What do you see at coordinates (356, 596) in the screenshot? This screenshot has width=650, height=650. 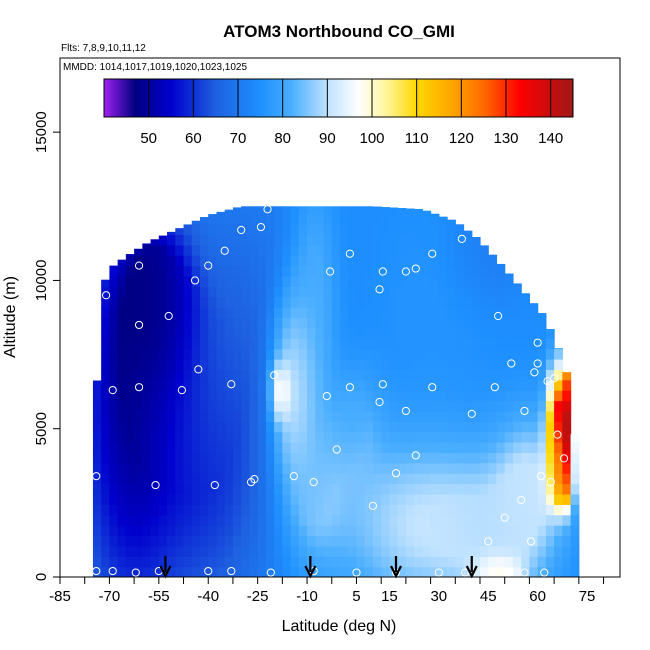 I see `x-tick-label: 5` at bounding box center [356, 596].